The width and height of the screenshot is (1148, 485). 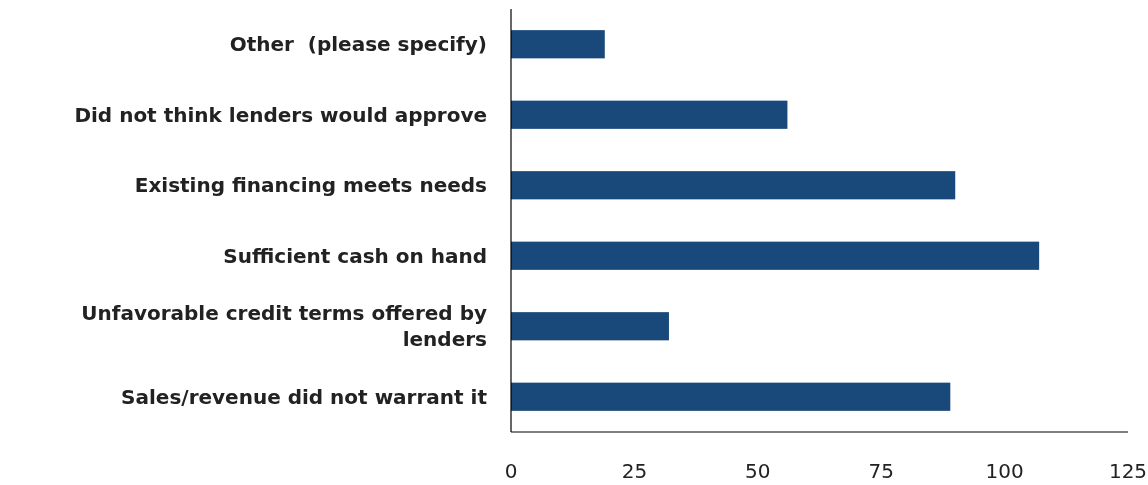 What do you see at coordinates (358, 44) in the screenshot?
I see `y-tick-label: Other (please specify)` at bounding box center [358, 44].